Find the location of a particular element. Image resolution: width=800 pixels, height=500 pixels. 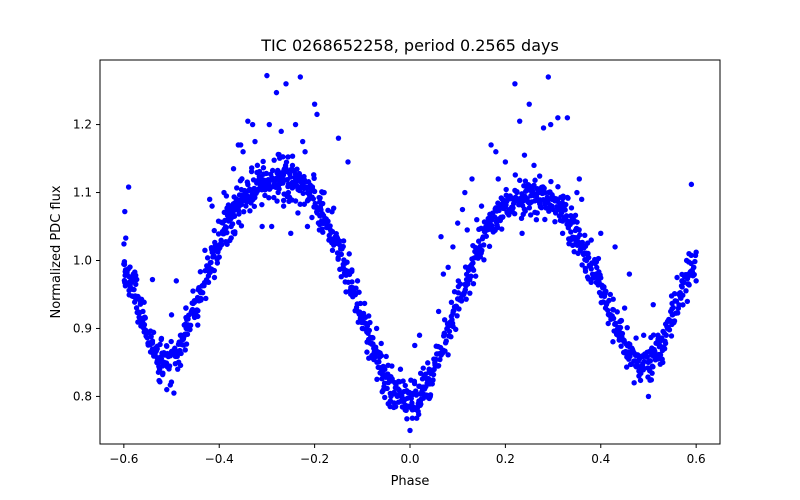

x-tick-label: 0.2 is located at coordinates (505, 459).